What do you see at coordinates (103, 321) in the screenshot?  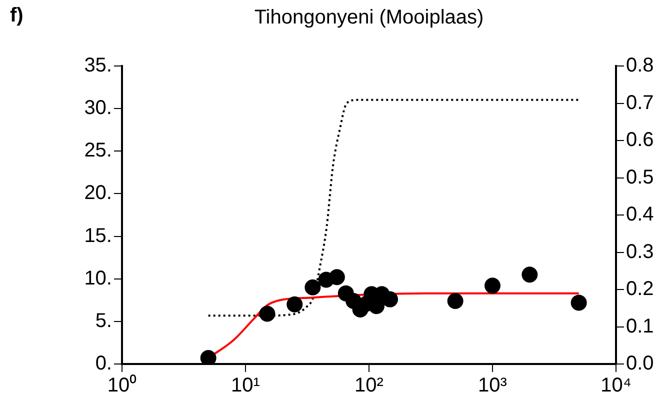 I see `y-tick-label: 5.` at bounding box center [103, 321].